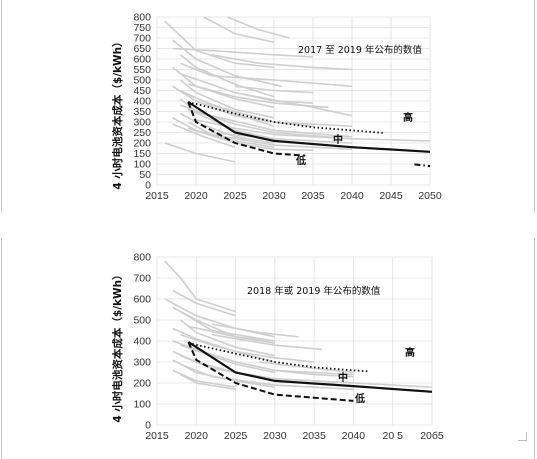  I want to click on label-low: 低, so click(359, 398).